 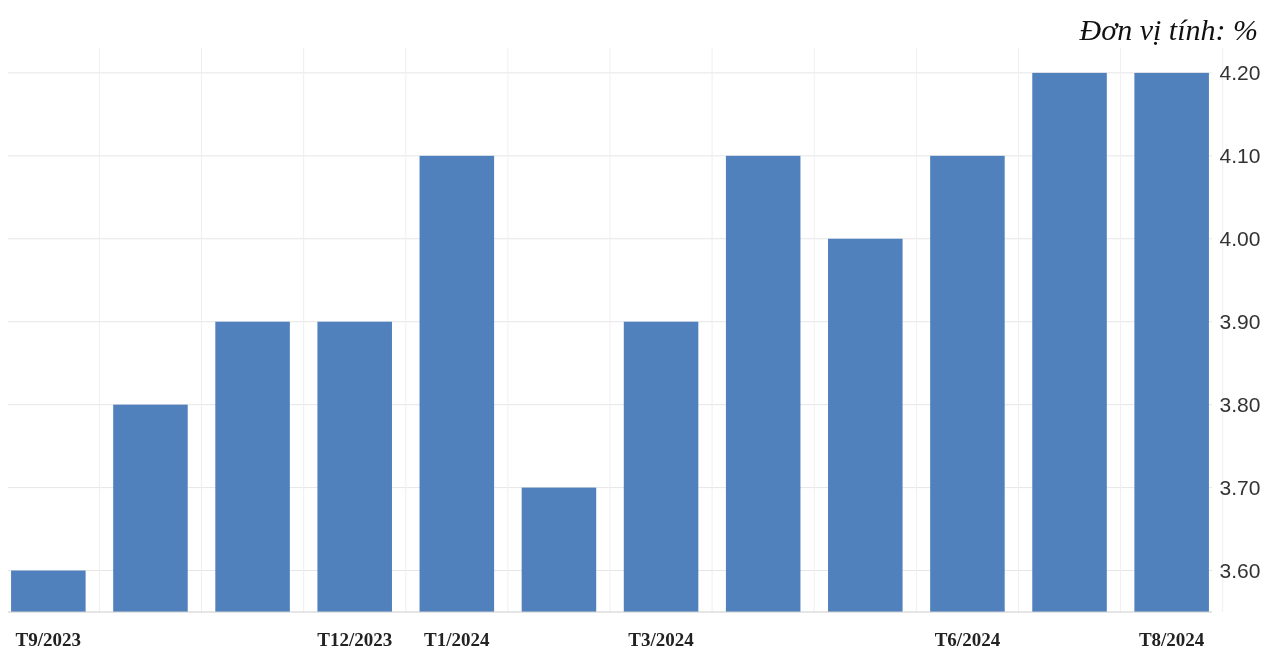 I want to click on x-tick-label: T1/2024, so click(x=457, y=639).